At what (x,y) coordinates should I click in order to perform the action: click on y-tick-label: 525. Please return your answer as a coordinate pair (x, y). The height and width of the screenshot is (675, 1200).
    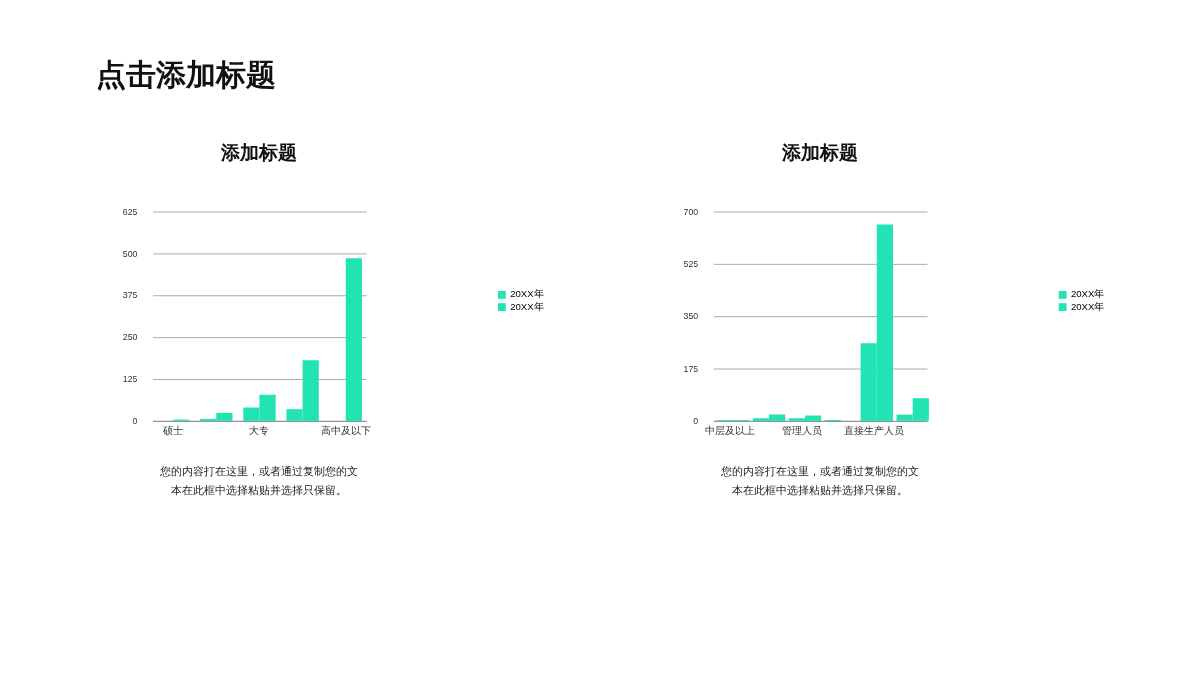
    Looking at the image, I should click on (691, 263).